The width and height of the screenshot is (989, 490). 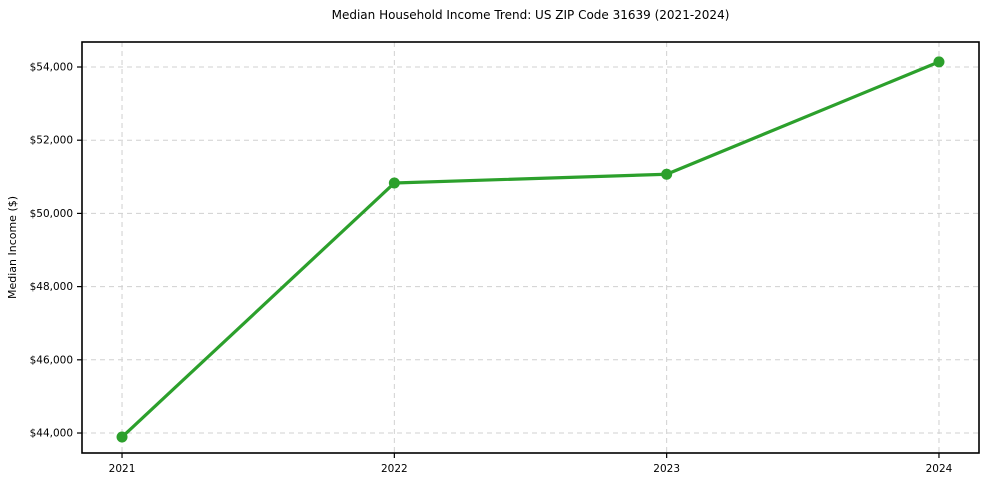 I want to click on y-tick-label: $46,000, so click(x=51, y=360).